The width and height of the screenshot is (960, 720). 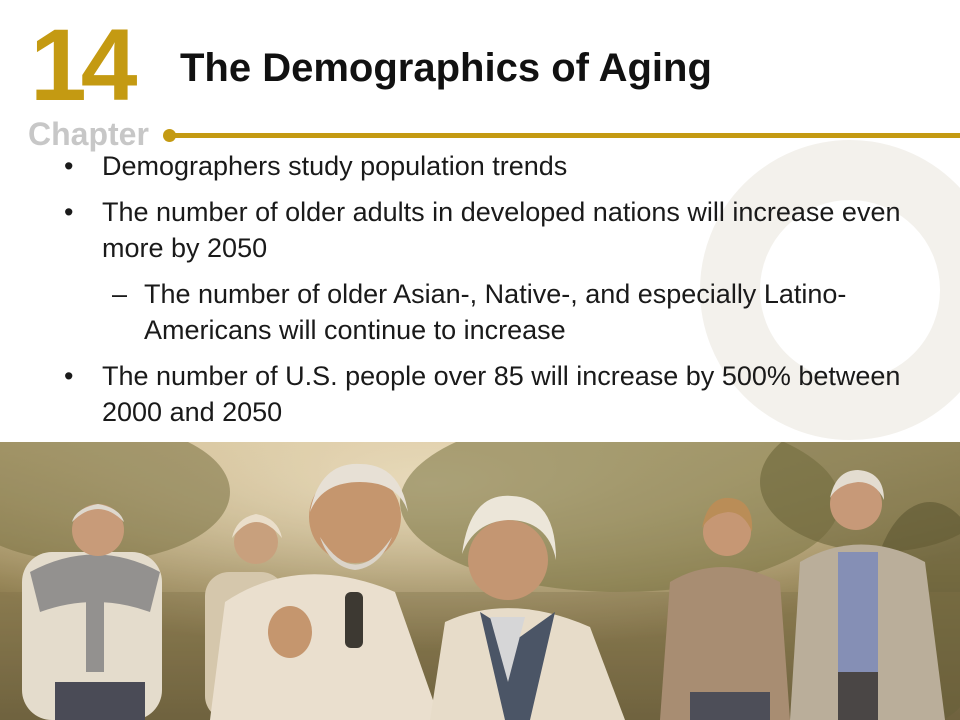 I want to click on title-rule-line, so click(x=565, y=135).